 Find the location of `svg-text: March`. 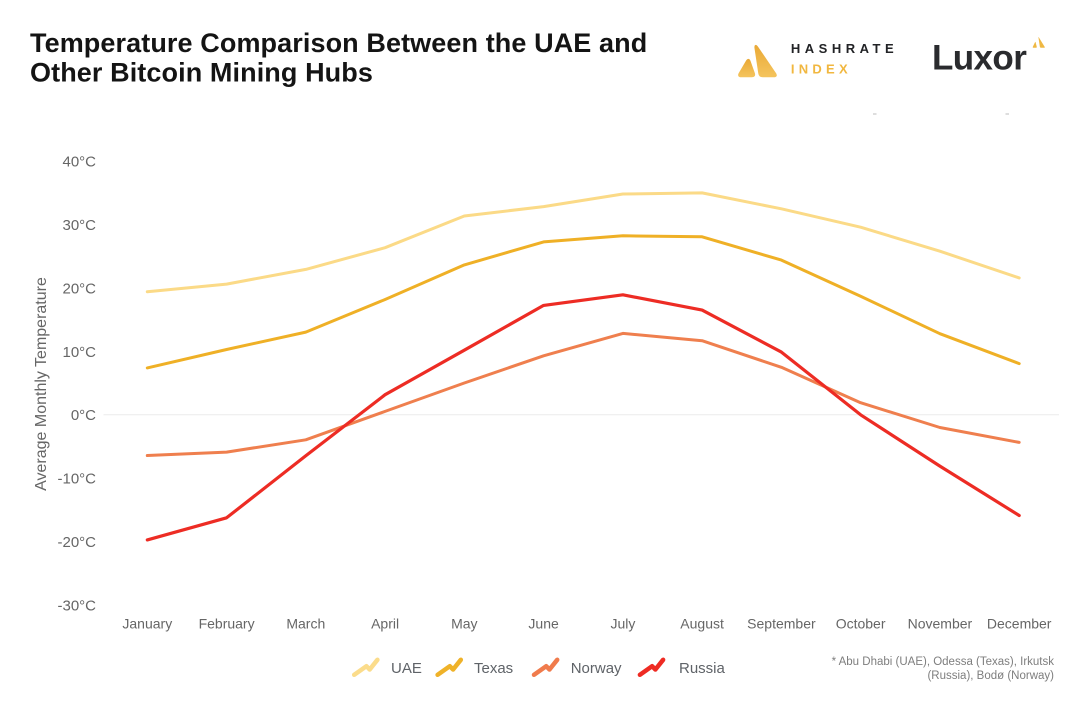

svg-text: March is located at coordinates (305, 624).